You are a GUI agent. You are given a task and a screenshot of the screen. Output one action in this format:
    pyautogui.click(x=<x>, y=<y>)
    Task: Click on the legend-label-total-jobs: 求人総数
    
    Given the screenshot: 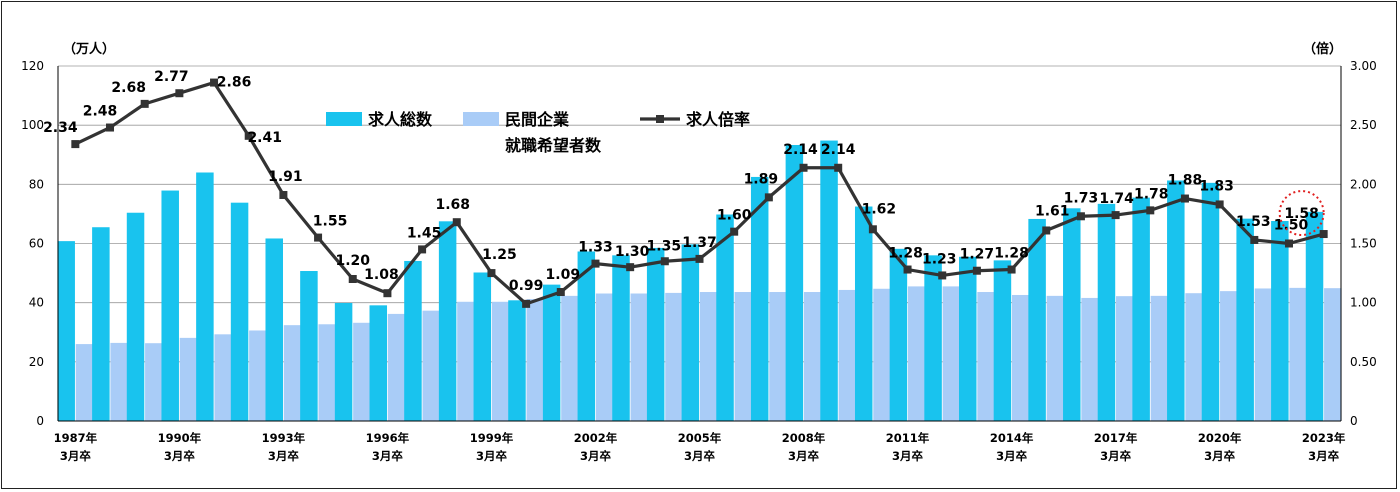 What is the action you would take?
    pyautogui.click(x=400, y=119)
    